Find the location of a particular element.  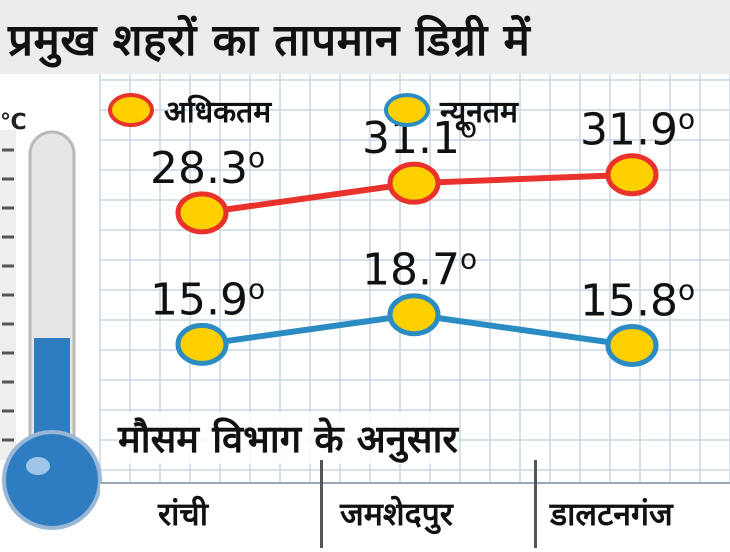

data-label-min: 15.9o is located at coordinates (207, 298).